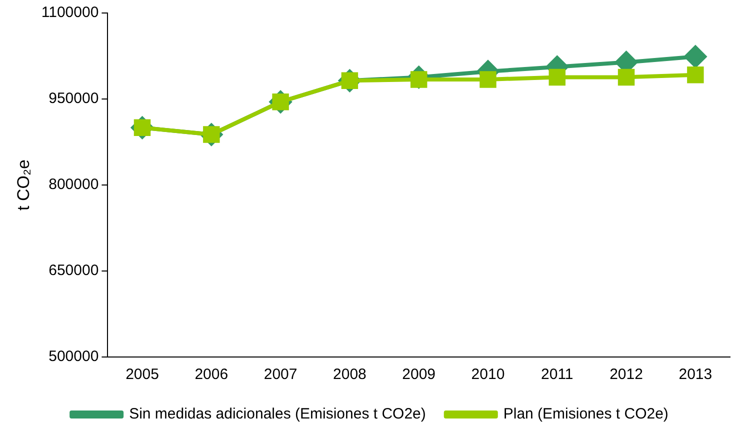 This screenshot has height=432, width=750. What do you see at coordinates (557, 375) in the screenshot?
I see `x-tick-label: 2011` at bounding box center [557, 375].